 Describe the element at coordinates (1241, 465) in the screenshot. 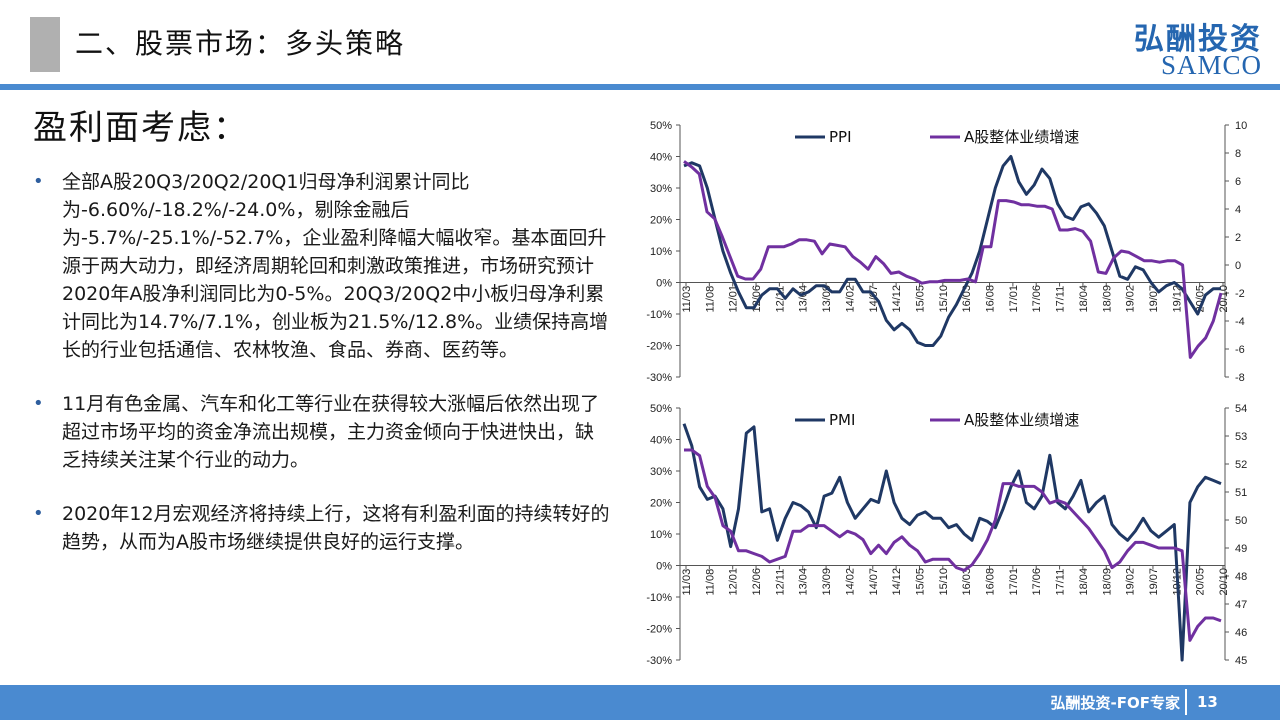

I see `right-tick-label: 52` at that location.